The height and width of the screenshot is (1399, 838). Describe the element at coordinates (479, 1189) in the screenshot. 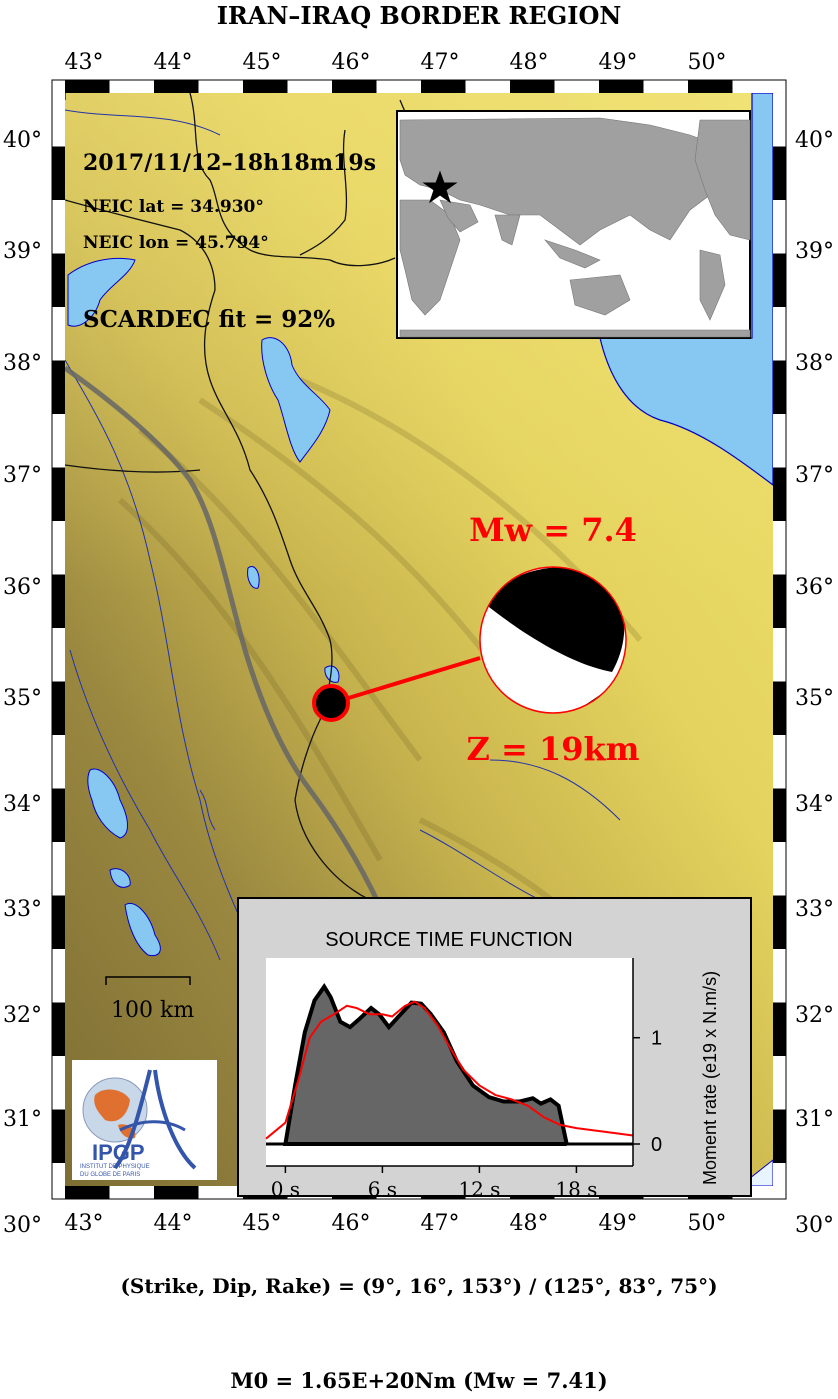

I see `stf-x-tick-label: 12 s` at that location.